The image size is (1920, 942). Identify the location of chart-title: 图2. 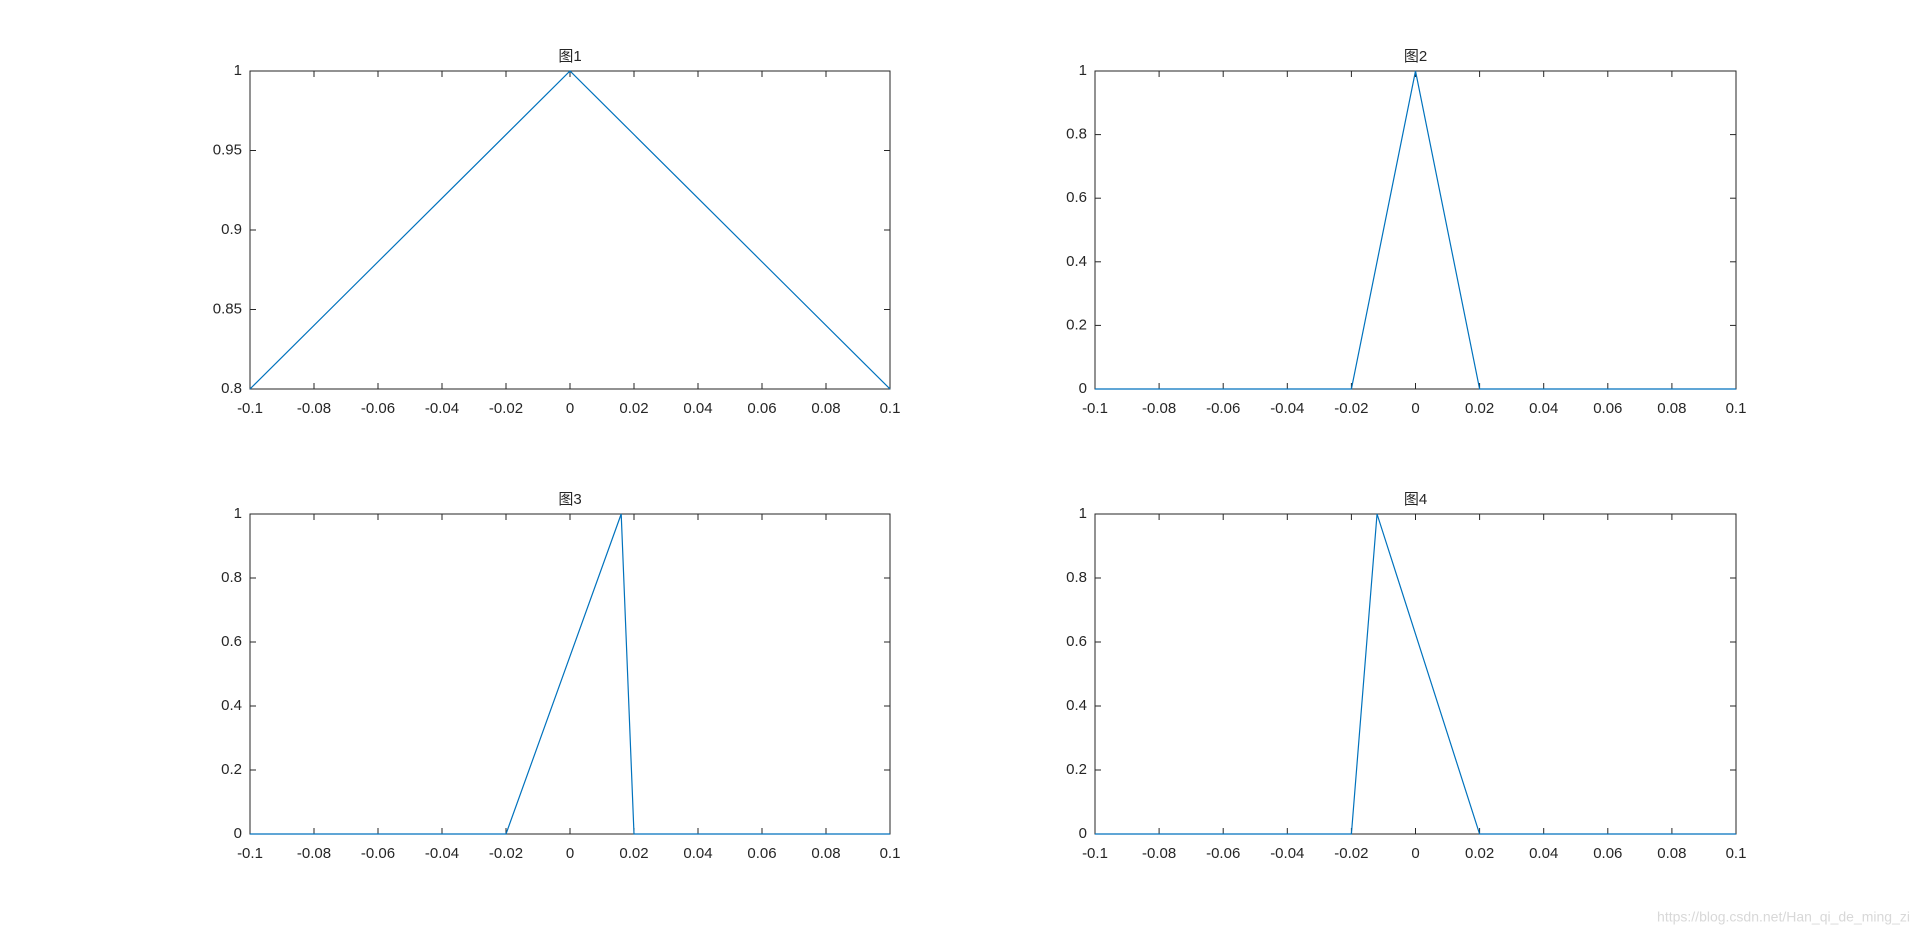
(1415, 56).